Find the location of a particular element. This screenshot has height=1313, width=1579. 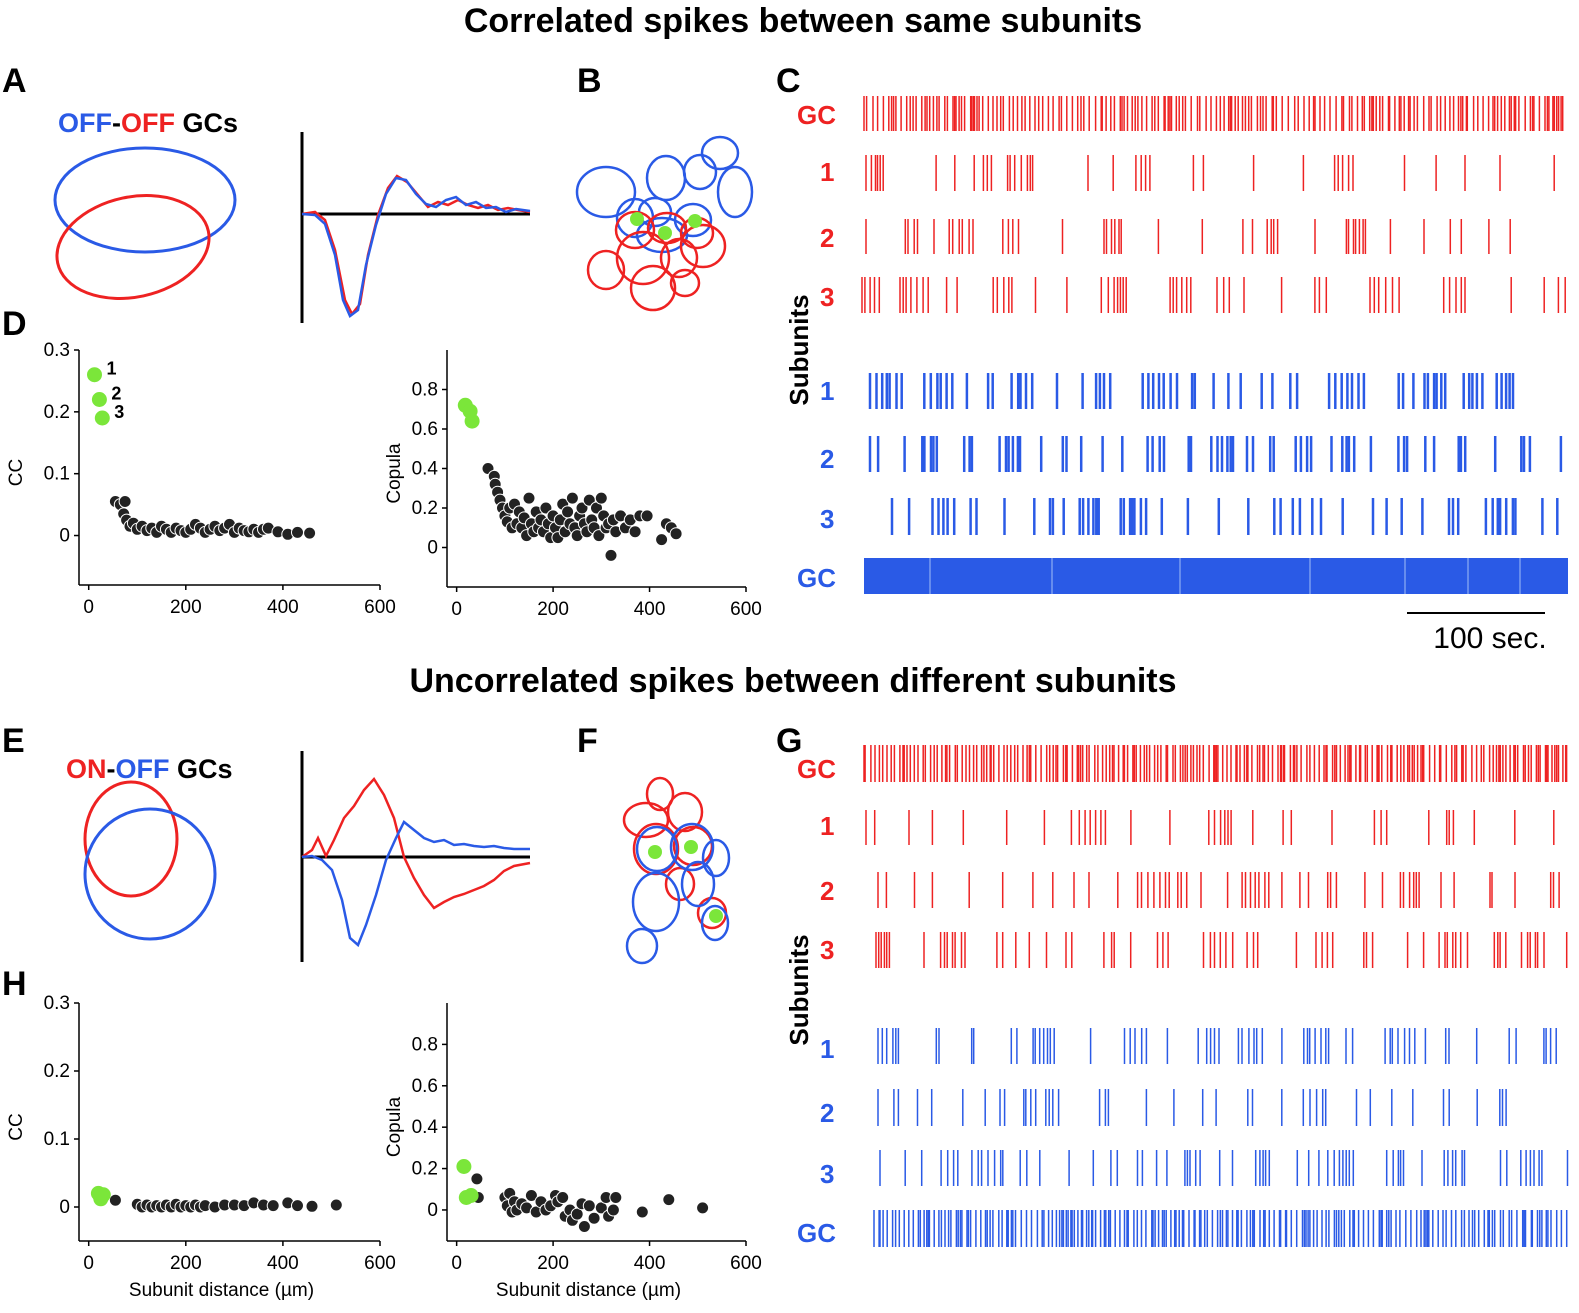

legend-a: OFF-OFF GCs is located at coordinates (148, 123).